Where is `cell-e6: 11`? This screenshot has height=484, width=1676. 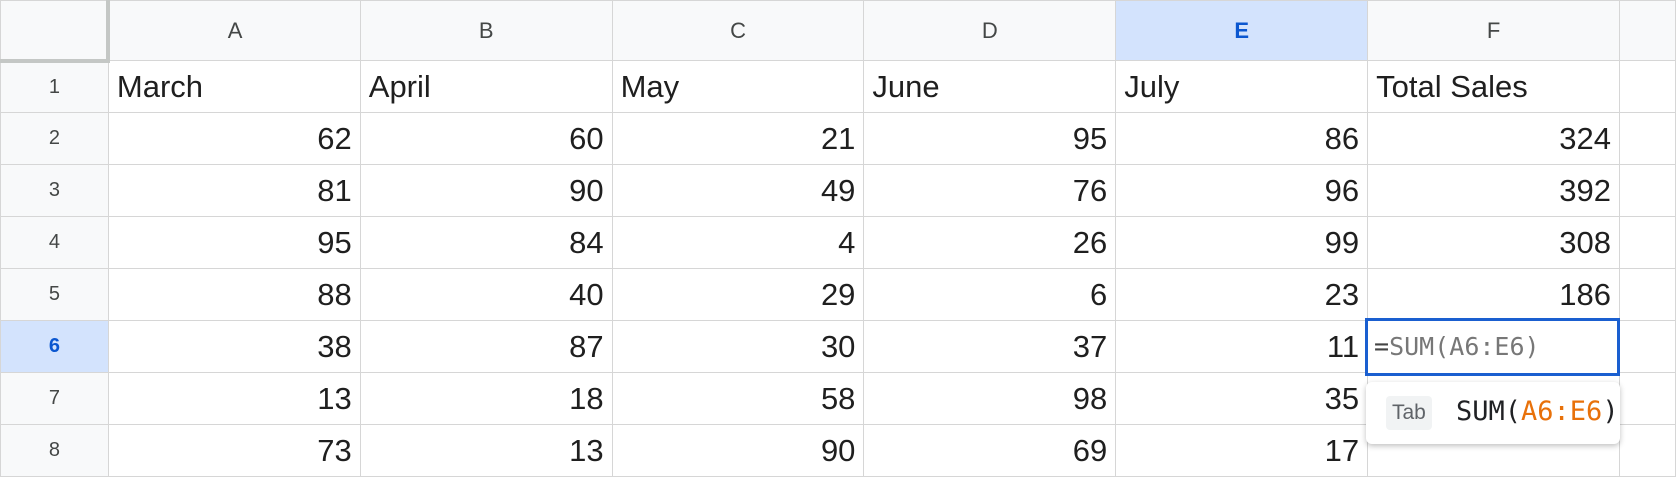 cell-e6: 11 is located at coordinates (1242, 346).